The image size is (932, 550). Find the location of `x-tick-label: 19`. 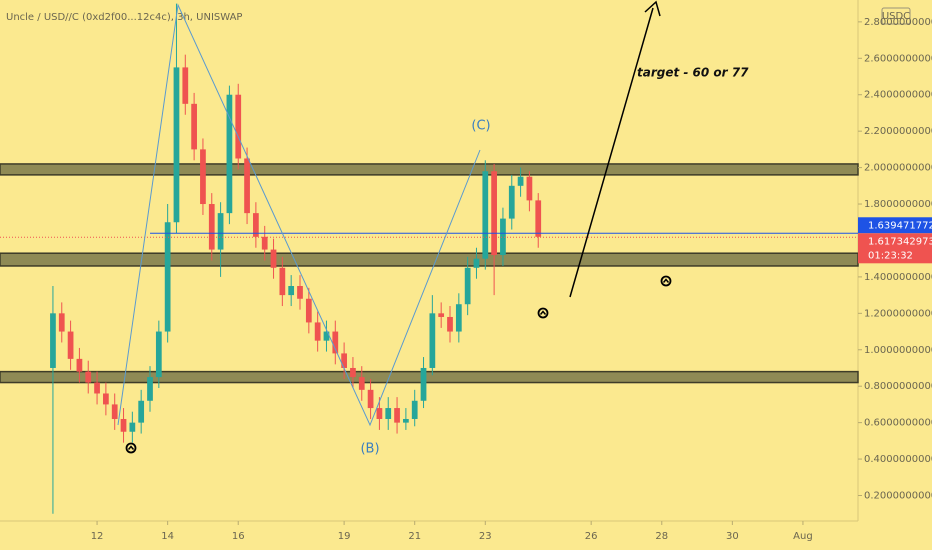

x-tick-label: 19 is located at coordinates (344, 536).